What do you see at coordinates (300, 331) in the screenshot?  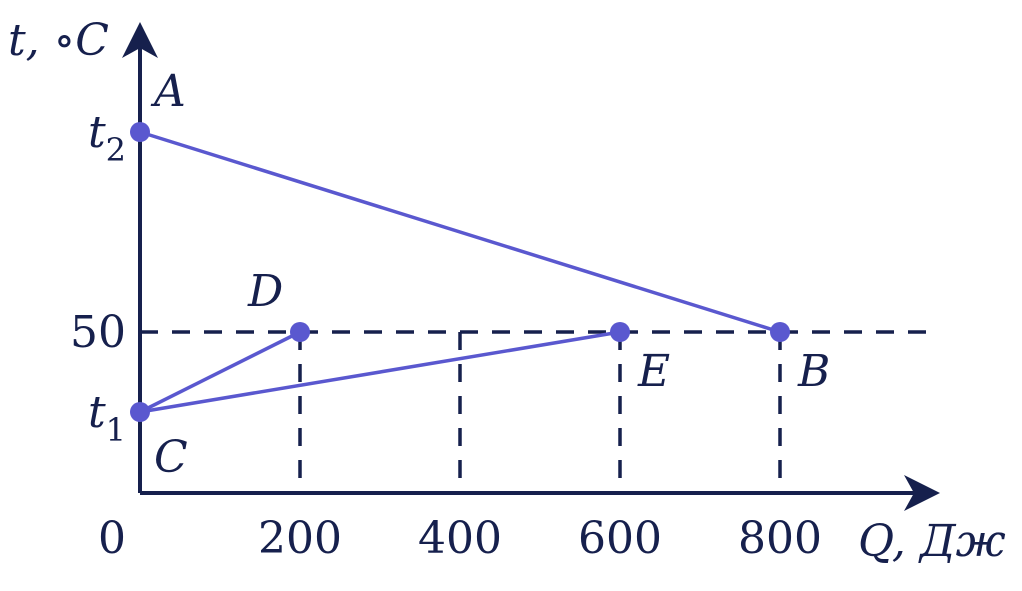 I see `point-D` at bounding box center [300, 331].